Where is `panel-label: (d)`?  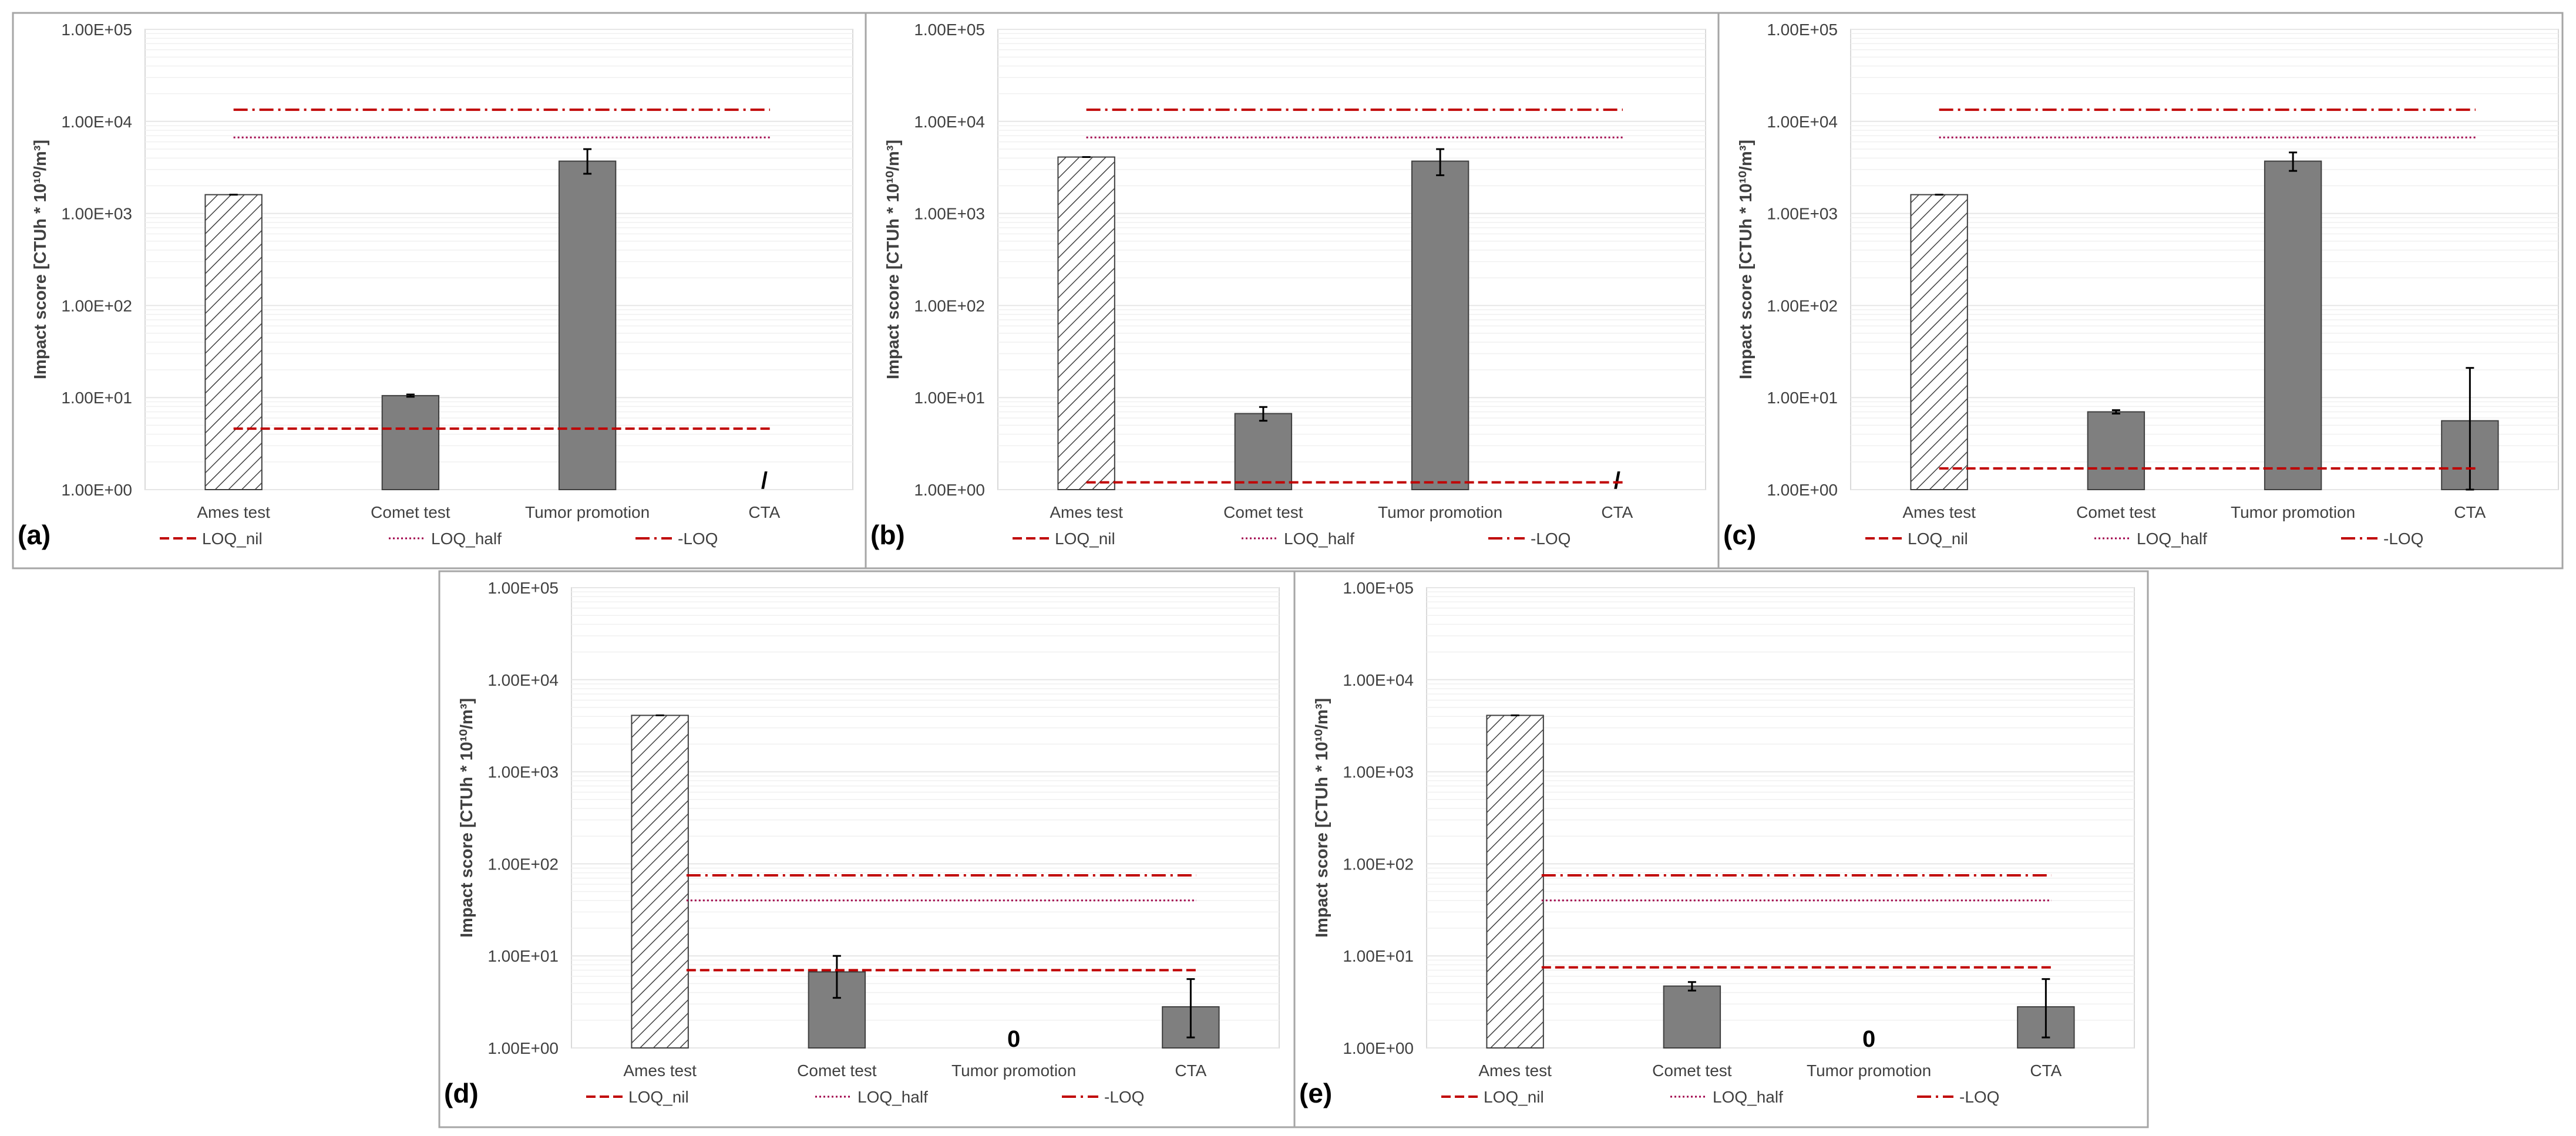 panel-label: (d) is located at coordinates (461, 1093).